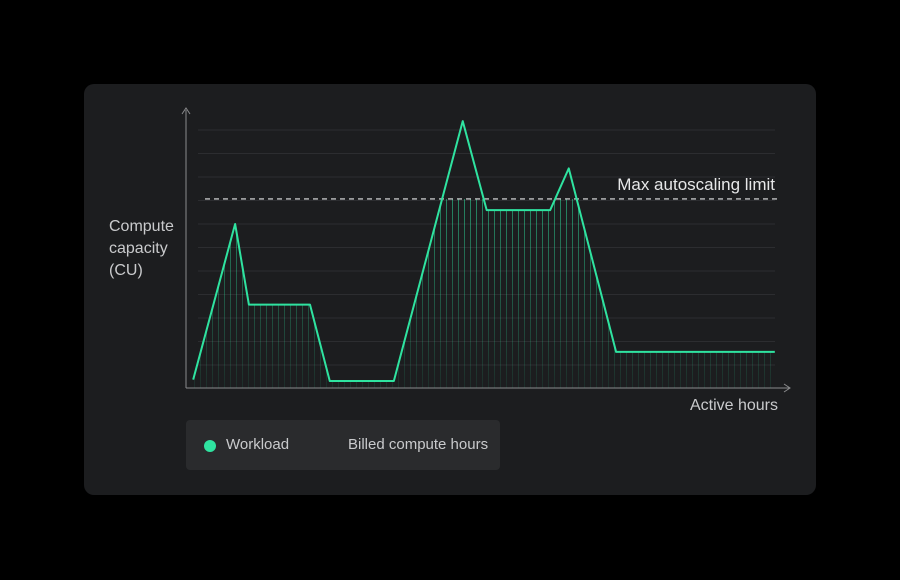 The width and height of the screenshot is (900, 580). What do you see at coordinates (141, 248) in the screenshot?
I see `y-axis-label: Compute capacity (CU)` at bounding box center [141, 248].